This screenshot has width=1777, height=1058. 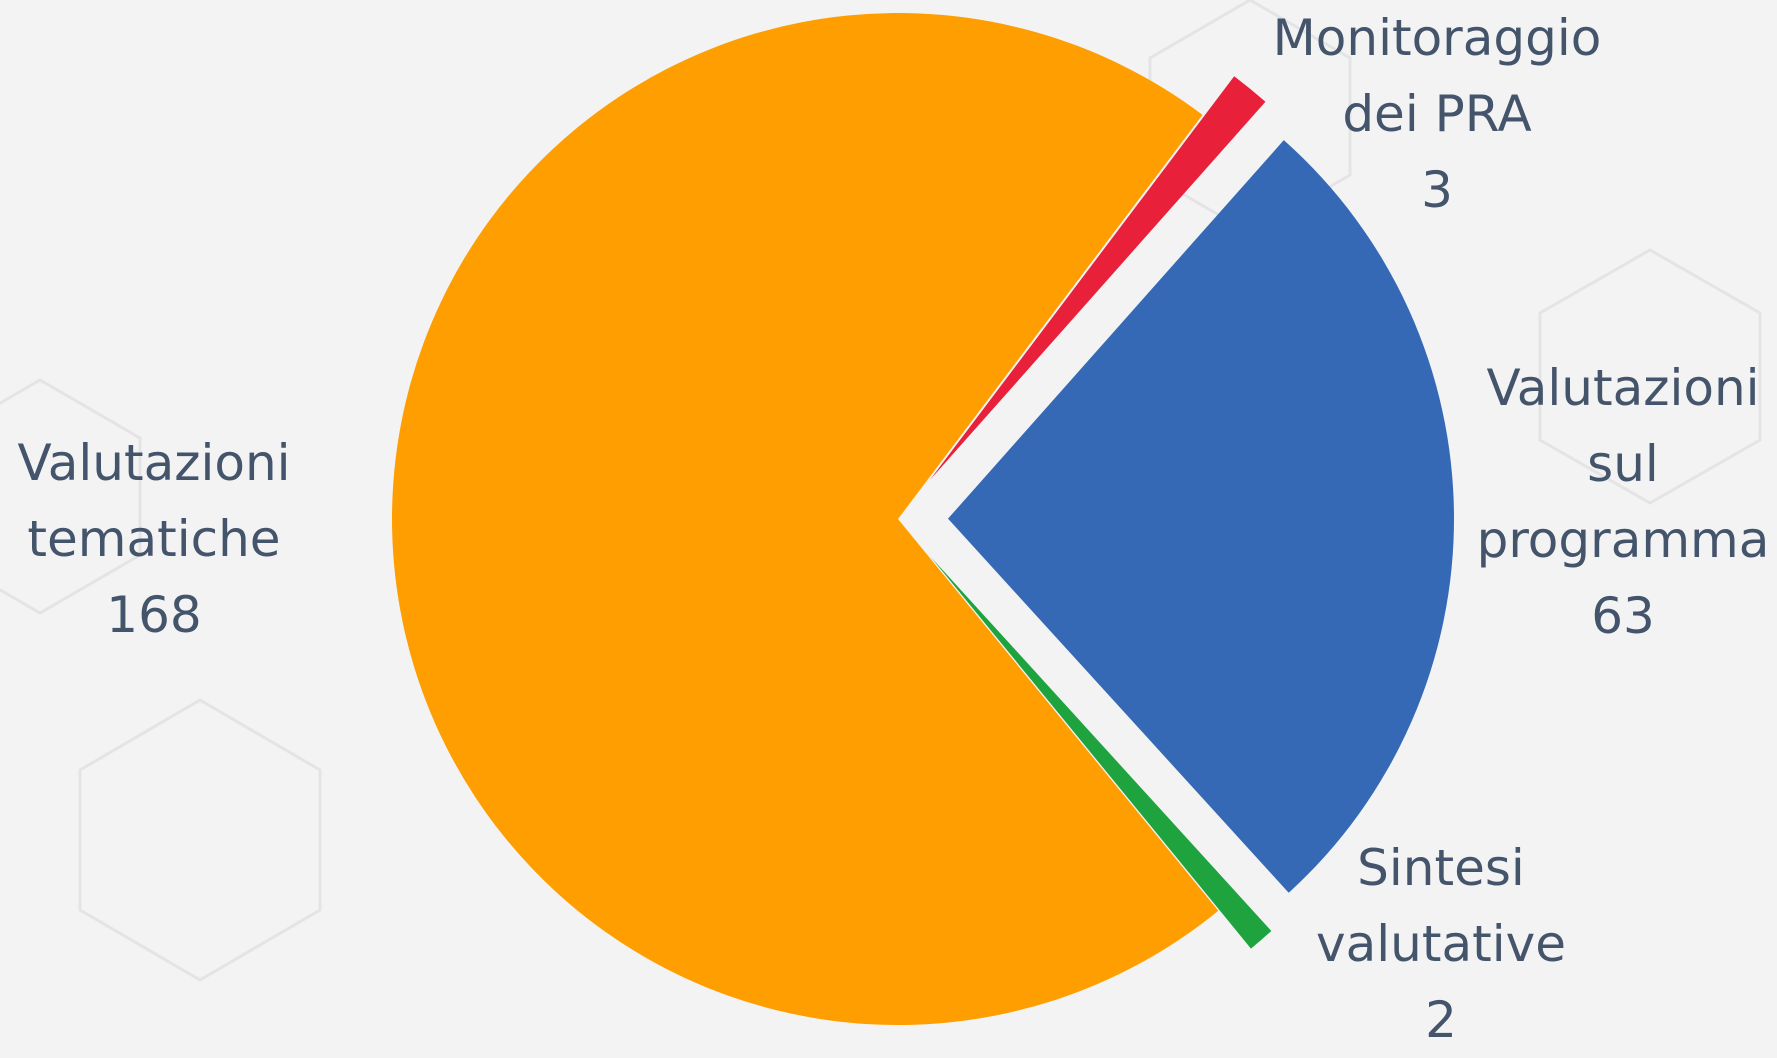 What do you see at coordinates (154, 615) in the screenshot?
I see `value-label: 168` at bounding box center [154, 615].